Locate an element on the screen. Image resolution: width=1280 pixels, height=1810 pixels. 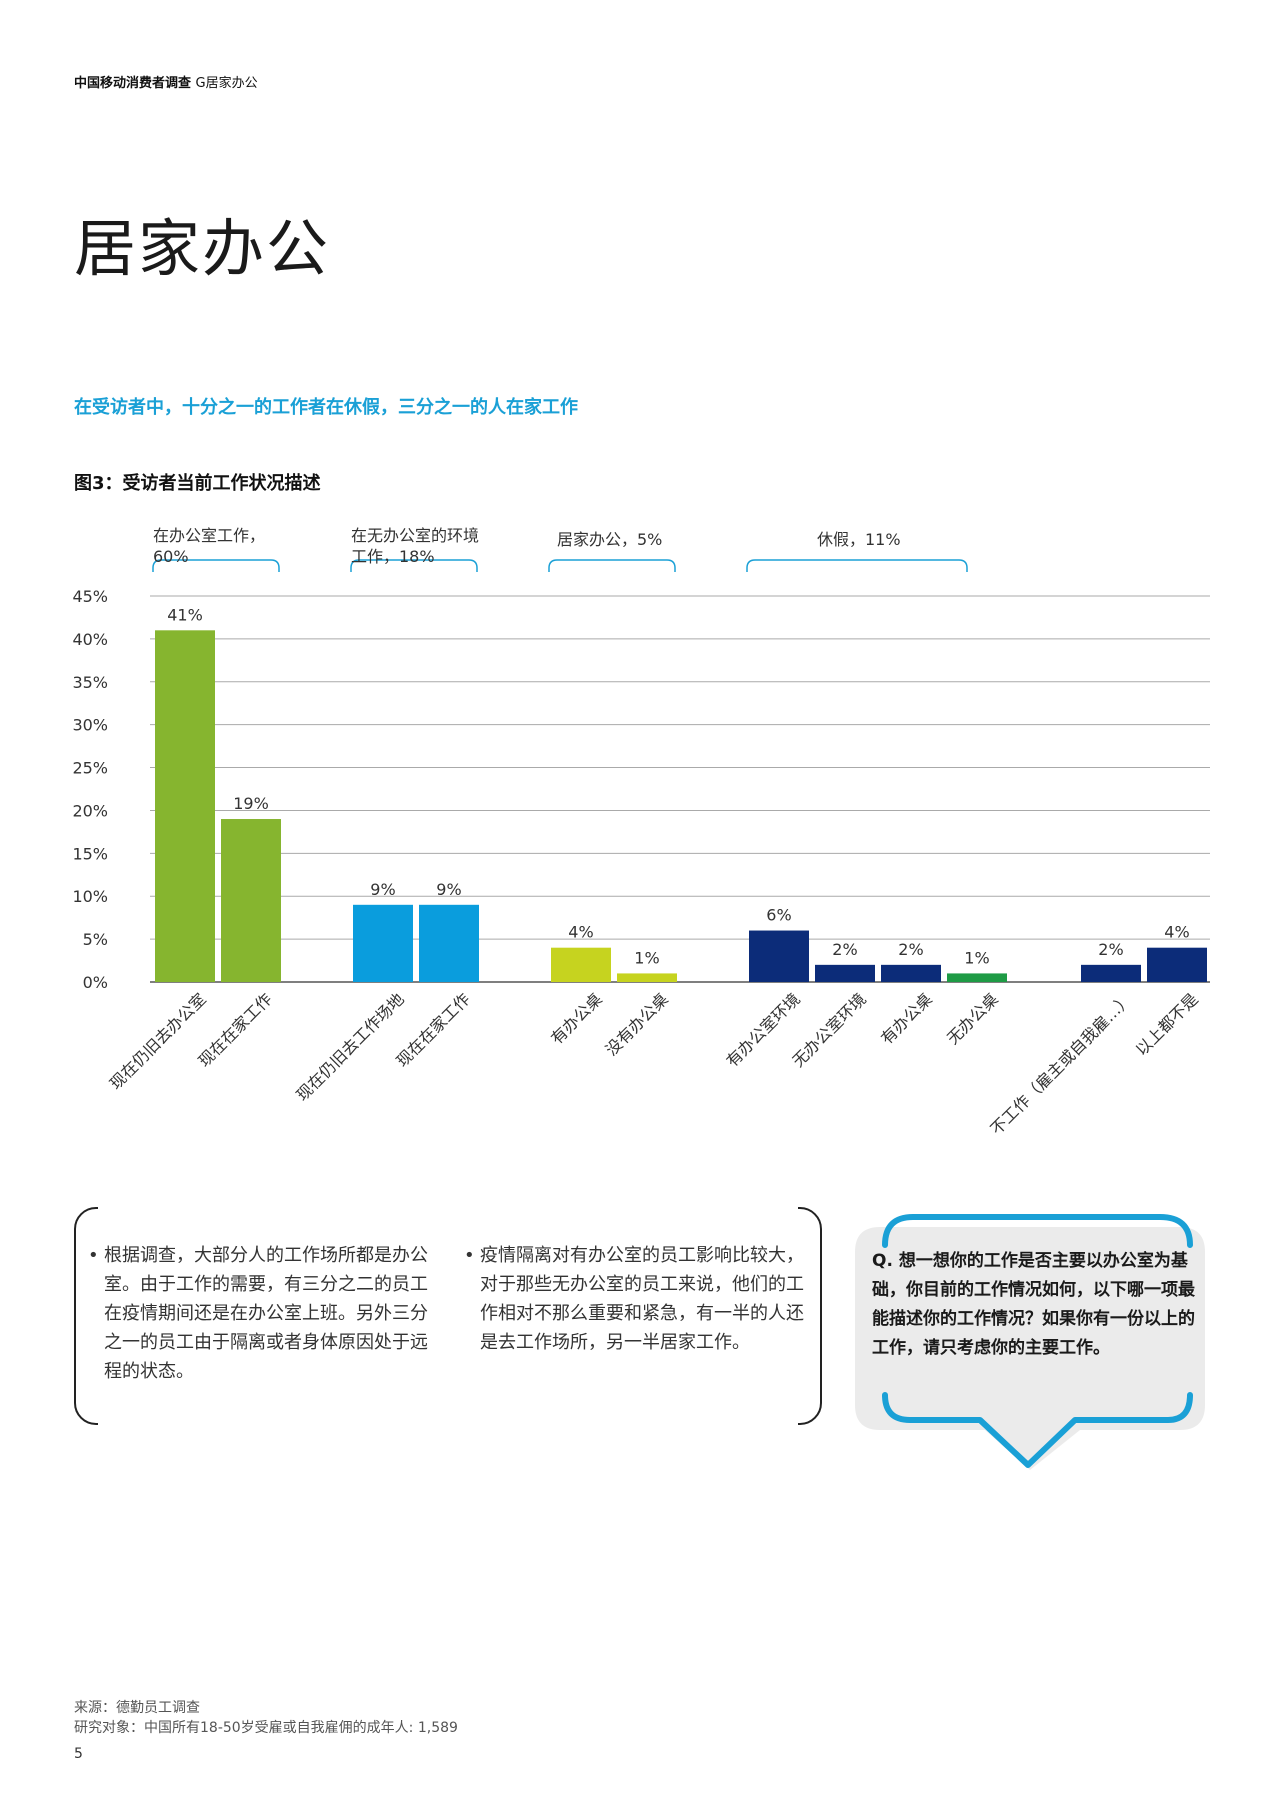
y-tick-label: 0% is located at coordinates (95, 982).